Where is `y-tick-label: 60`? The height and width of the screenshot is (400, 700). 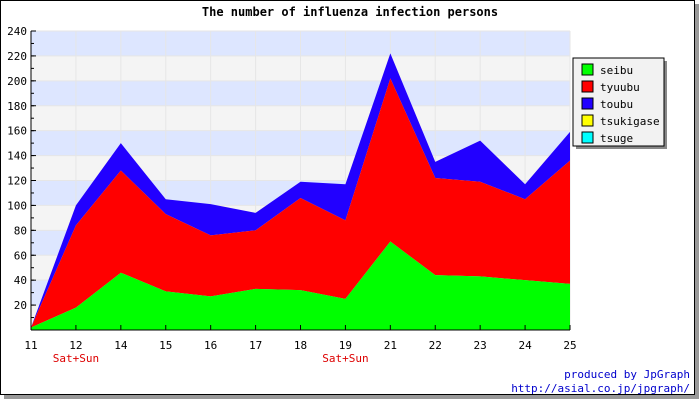
y-tick-label: 60 is located at coordinates (20, 255).